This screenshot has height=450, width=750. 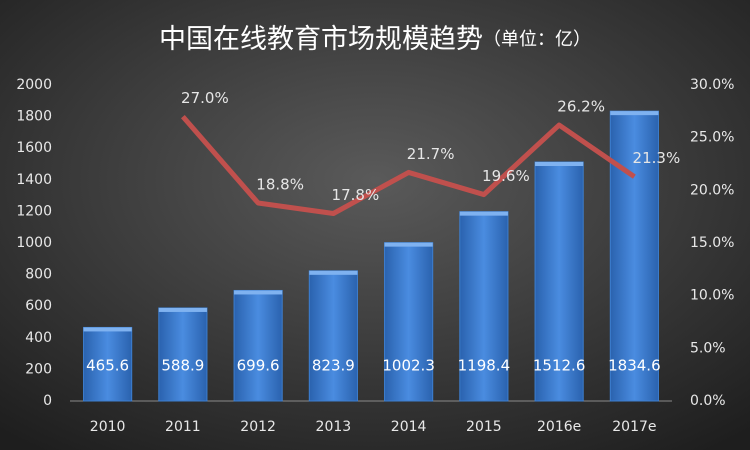 I want to click on x-tick-label: 2015, so click(x=484, y=427).